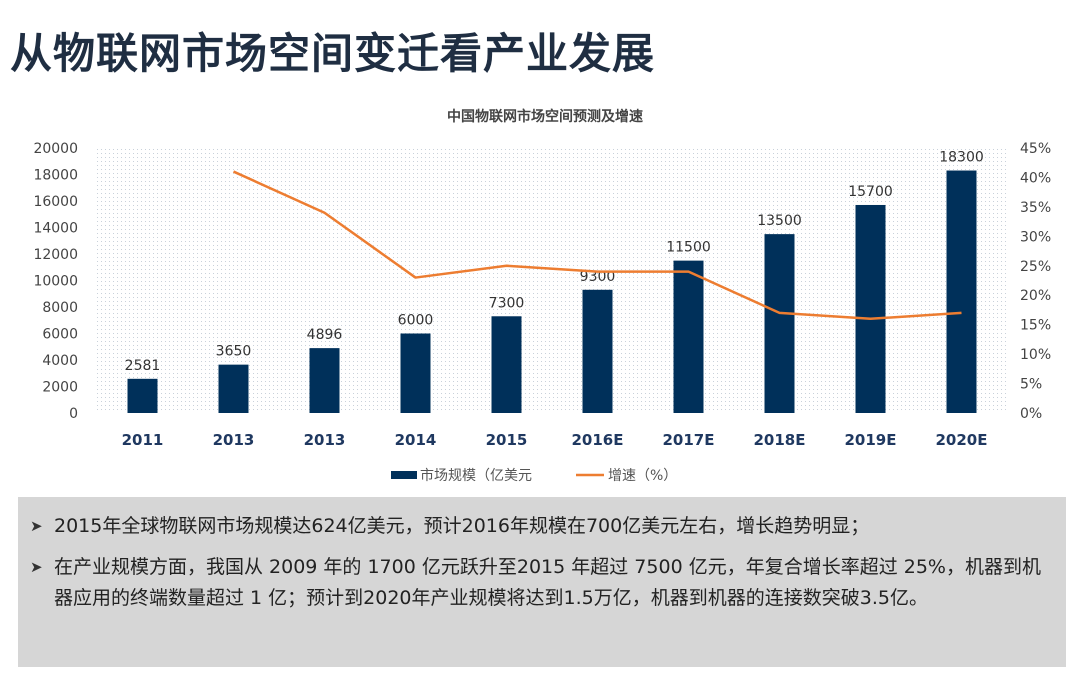 This screenshot has height=682, width=1080. I want to click on bar-value-label: 15700, so click(870, 192).